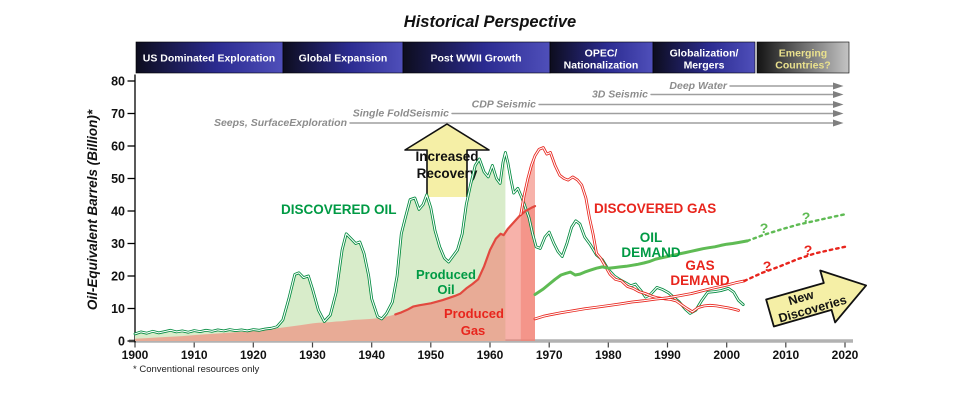 The height and width of the screenshot is (400, 955). What do you see at coordinates (490, 22) in the screenshot?
I see `page-title: Historical Perspective` at bounding box center [490, 22].